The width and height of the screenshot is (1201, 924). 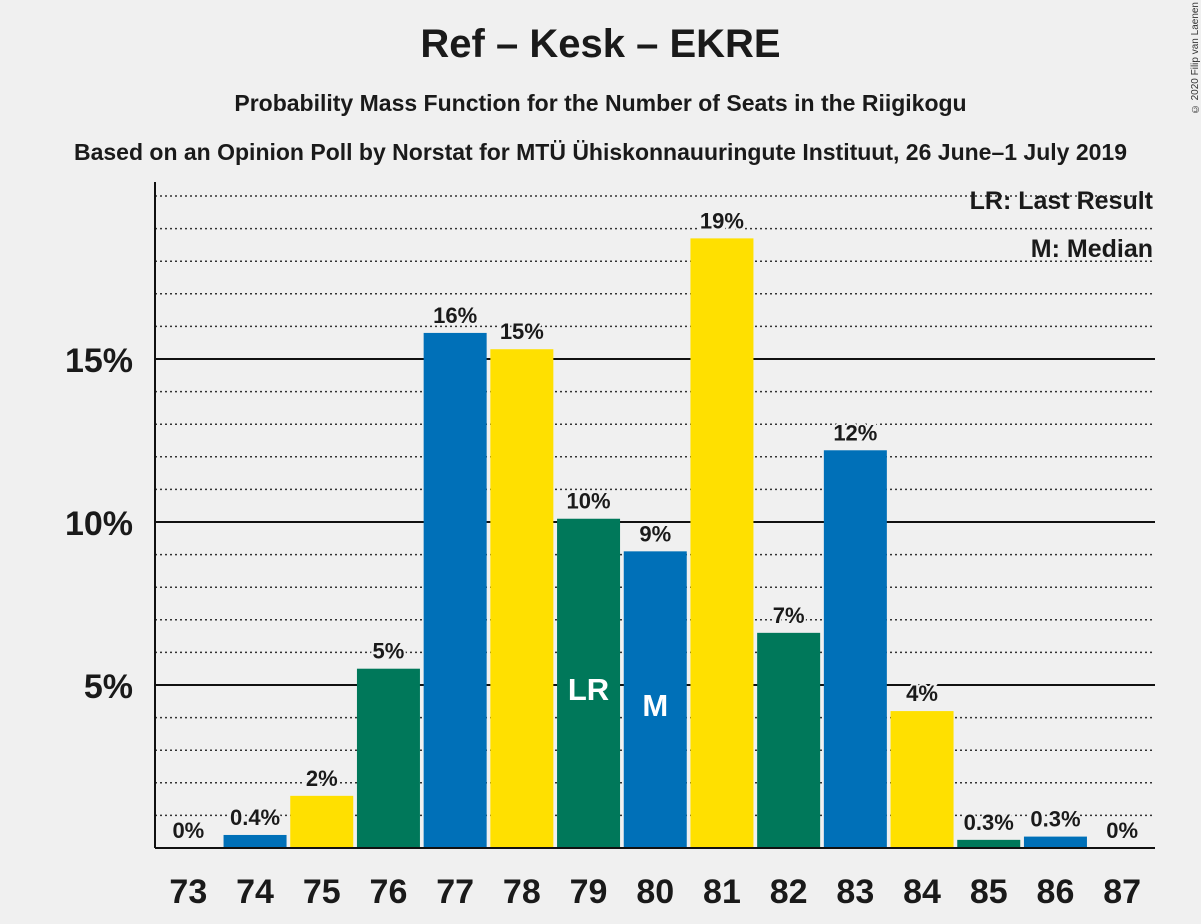 I want to click on x-tick-label: 73, so click(x=188, y=892).